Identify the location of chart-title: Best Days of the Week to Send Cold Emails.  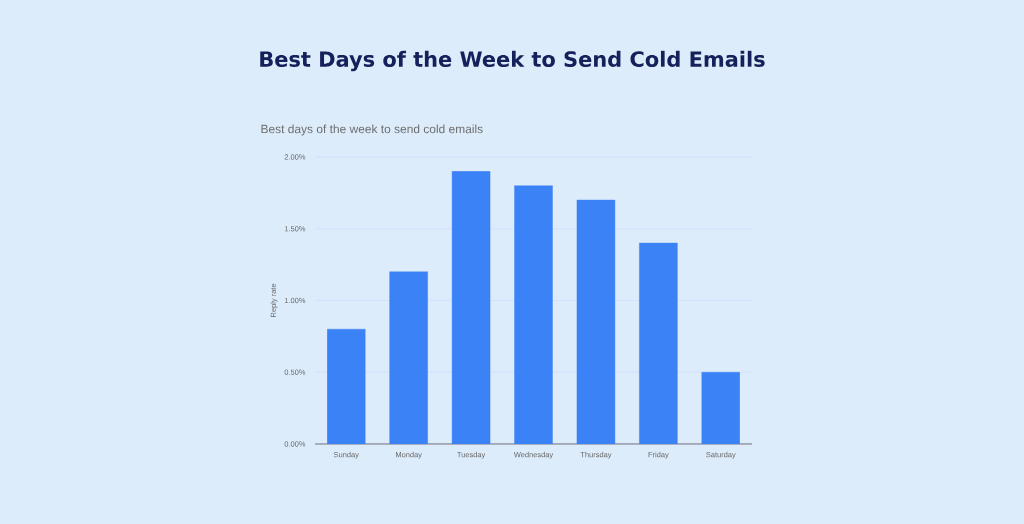
(512, 61).